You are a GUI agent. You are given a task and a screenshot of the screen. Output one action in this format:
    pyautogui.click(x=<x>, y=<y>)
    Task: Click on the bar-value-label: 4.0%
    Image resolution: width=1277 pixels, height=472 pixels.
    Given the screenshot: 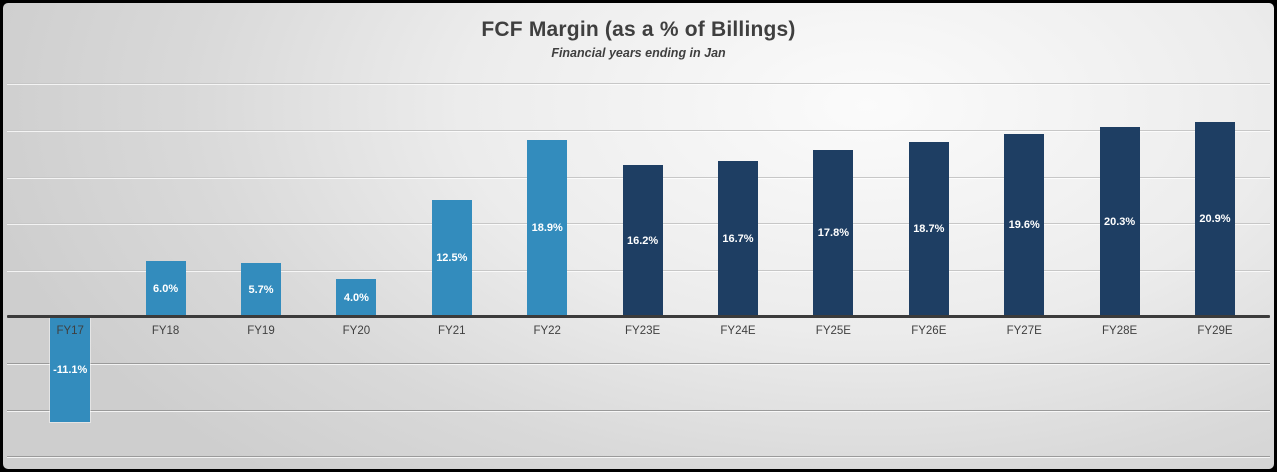 What is the action you would take?
    pyautogui.click(x=356, y=297)
    